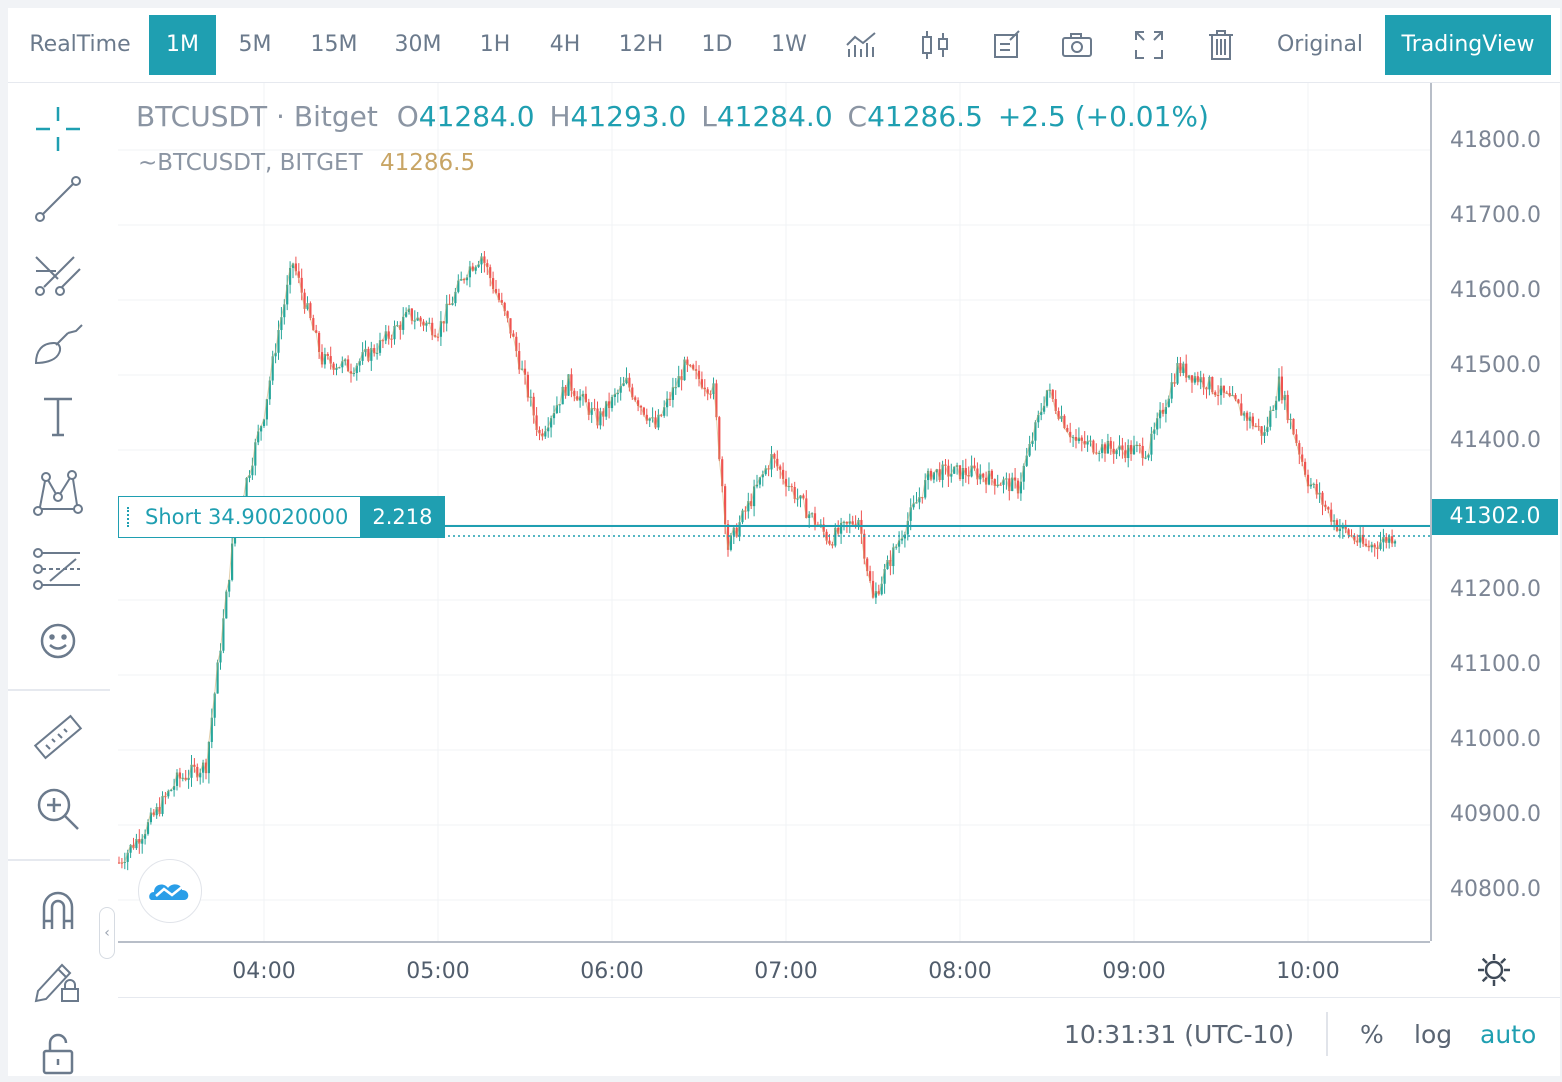 The image size is (1562, 1082). What do you see at coordinates (861, 45) in the screenshot?
I see `indicators-icon` at bounding box center [861, 45].